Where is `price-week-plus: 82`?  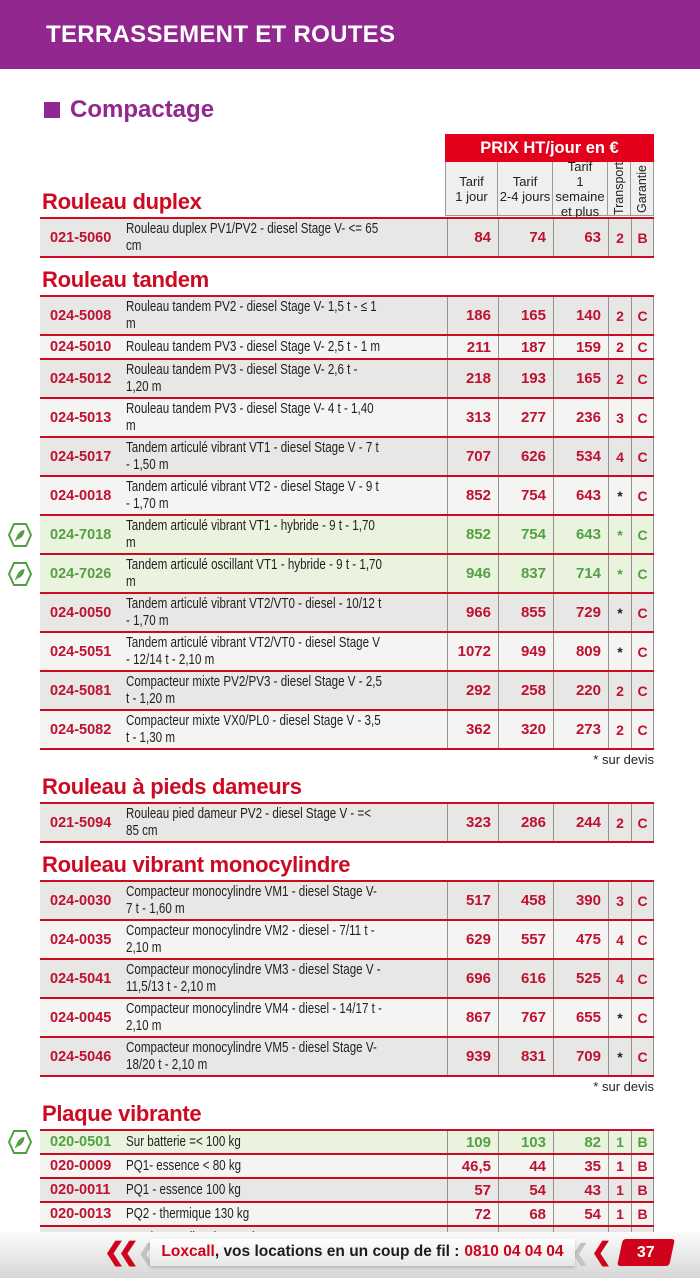 price-week-plus: 82 is located at coordinates (580, 1142).